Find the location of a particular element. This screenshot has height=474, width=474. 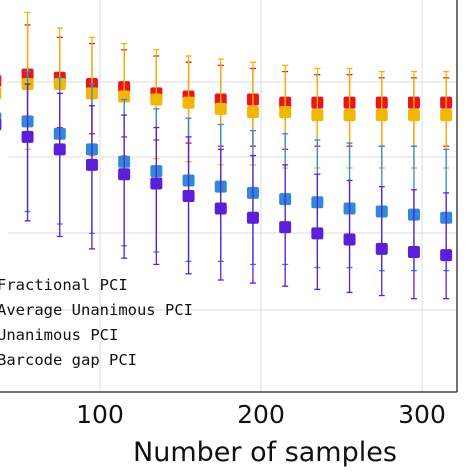

legend-label-barcode-gap: Barcode gap PCI is located at coordinates (68, 360).